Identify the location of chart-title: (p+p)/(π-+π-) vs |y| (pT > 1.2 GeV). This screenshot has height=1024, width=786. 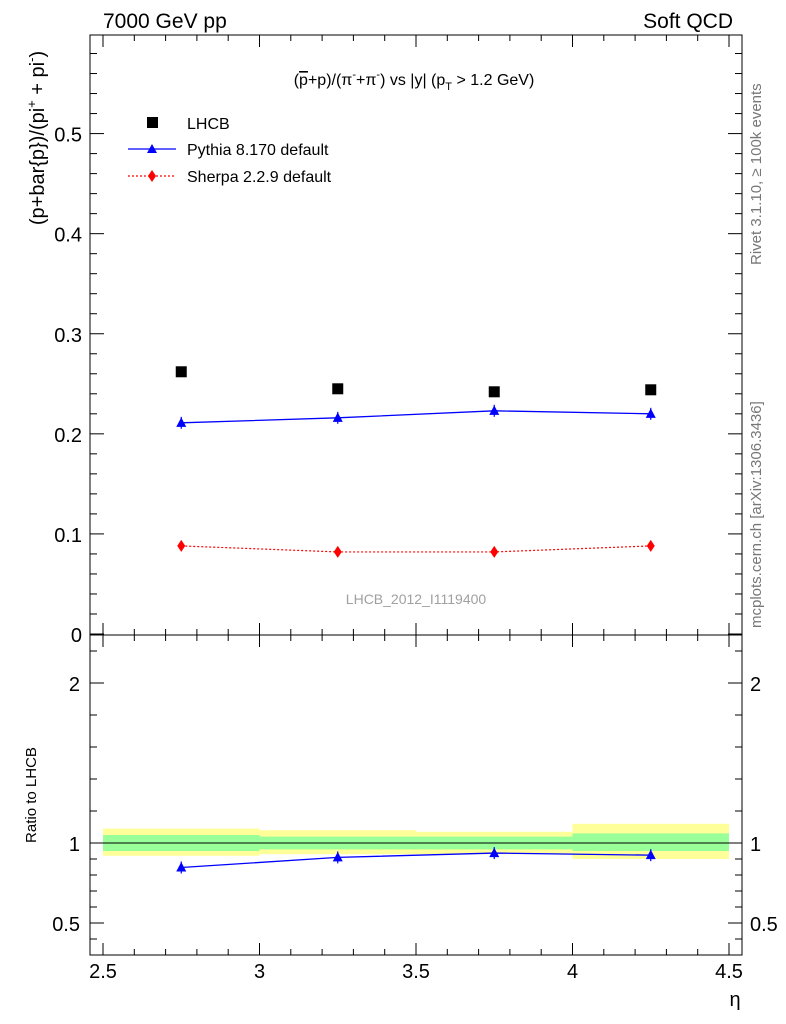
(414, 81).